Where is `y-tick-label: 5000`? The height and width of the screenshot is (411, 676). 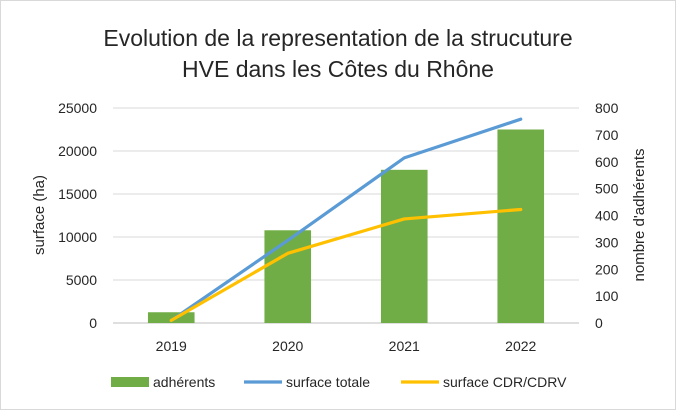 y-tick-label: 5000 is located at coordinates (81, 280).